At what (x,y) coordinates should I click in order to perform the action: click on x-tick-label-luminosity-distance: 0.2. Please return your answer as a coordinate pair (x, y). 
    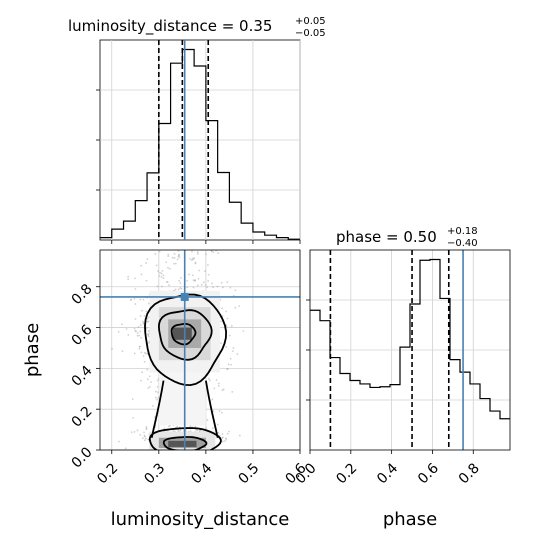
    Looking at the image, I should click on (107, 473).